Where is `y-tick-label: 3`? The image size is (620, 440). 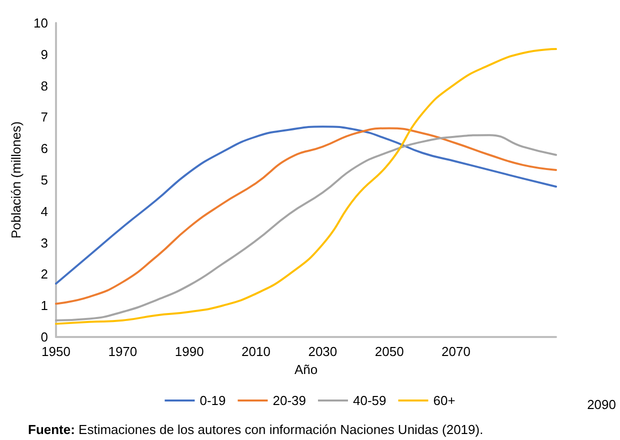
y-tick-label: 3 is located at coordinates (44, 242).